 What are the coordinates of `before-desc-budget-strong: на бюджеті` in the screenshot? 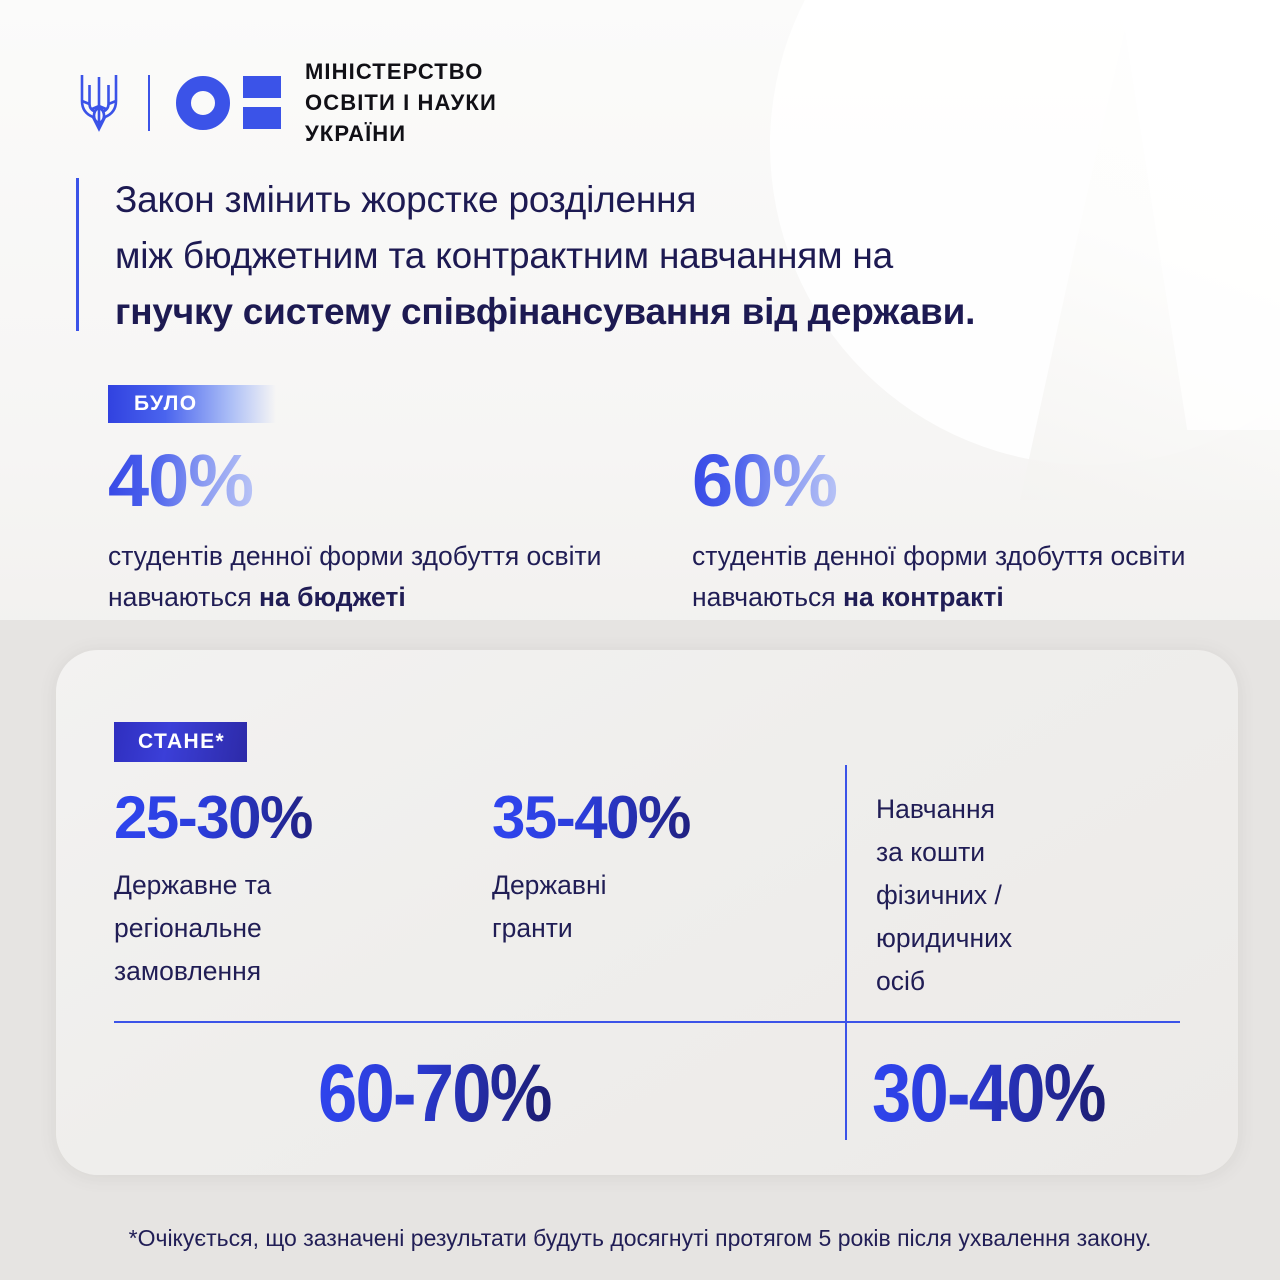 It's located at (332, 597).